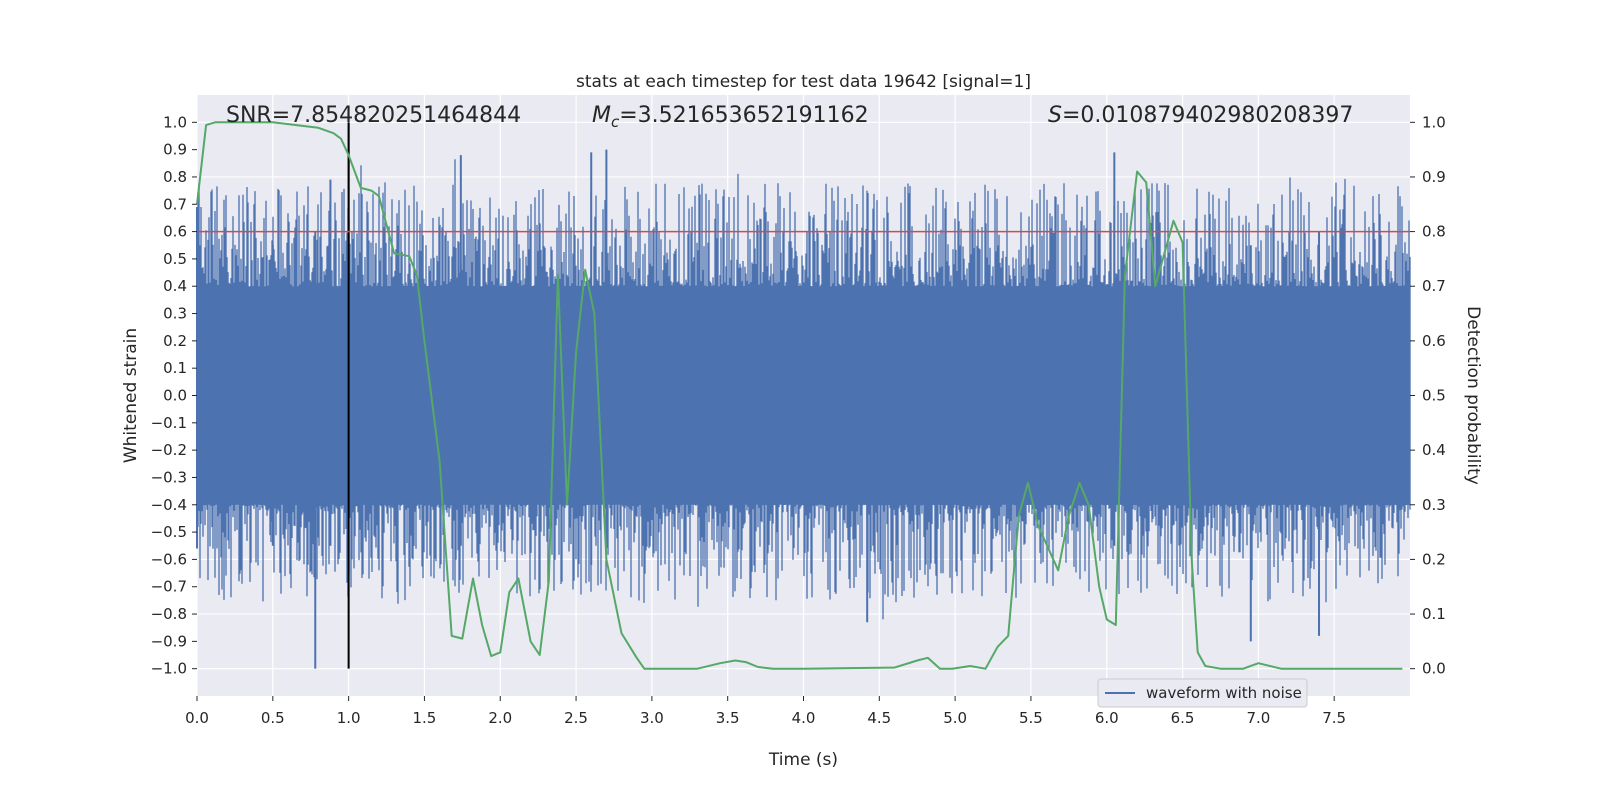 The width and height of the screenshot is (1600, 800). I want to click on x-tick-label: 0.0, so click(197, 718).